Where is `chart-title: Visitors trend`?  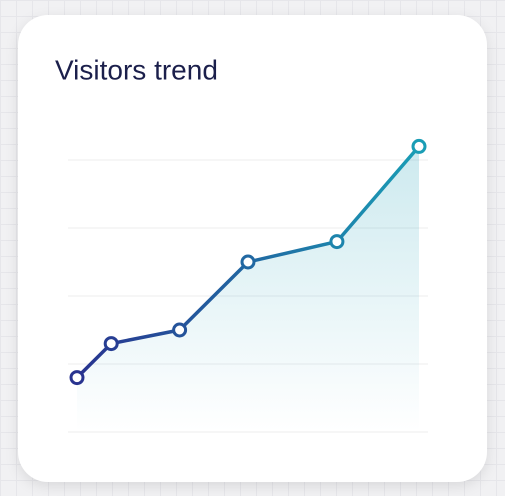 chart-title: Visitors trend is located at coordinates (136, 69).